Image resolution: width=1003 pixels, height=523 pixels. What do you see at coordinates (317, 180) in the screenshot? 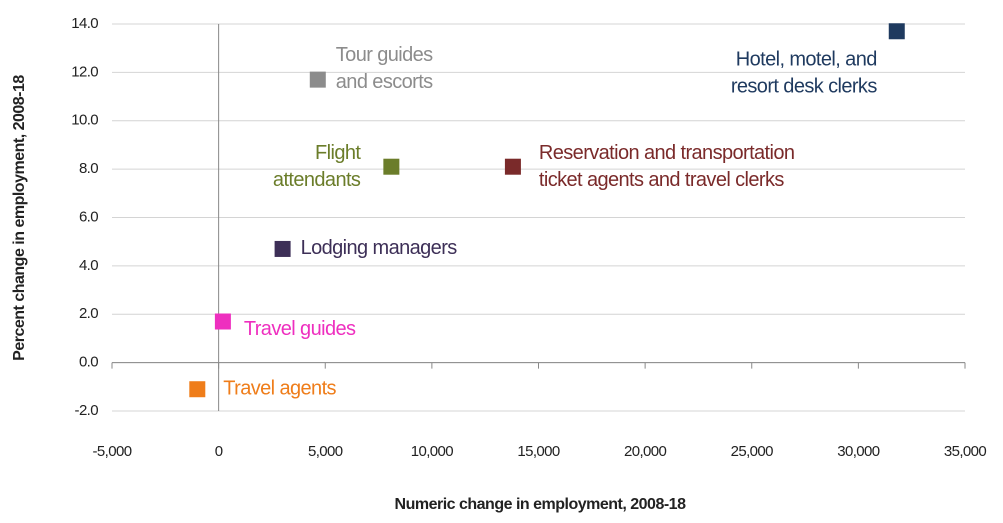
I see `point-label: attendants` at bounding box center [317, 180].